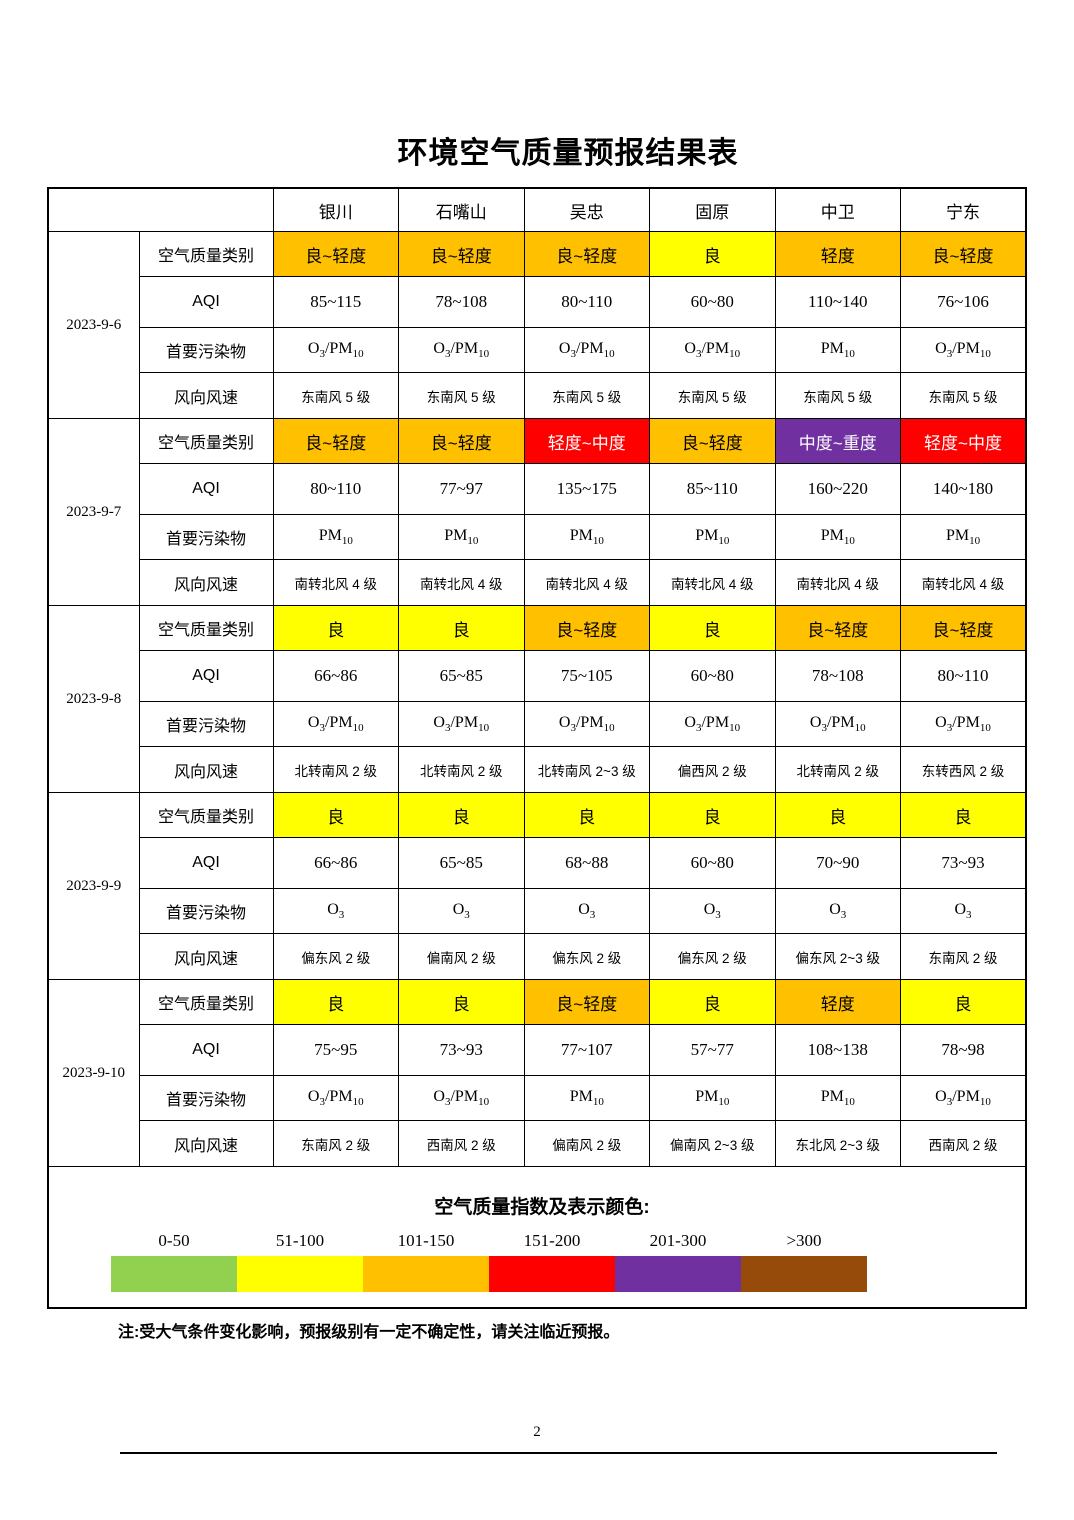 The width and height of the screenshot is (1074, 1520). What do you see at coordinates (837, 956) in the screenshot?
I see `wind-cell: 偏东风 2~3 级` at bounding box center [837, 956].